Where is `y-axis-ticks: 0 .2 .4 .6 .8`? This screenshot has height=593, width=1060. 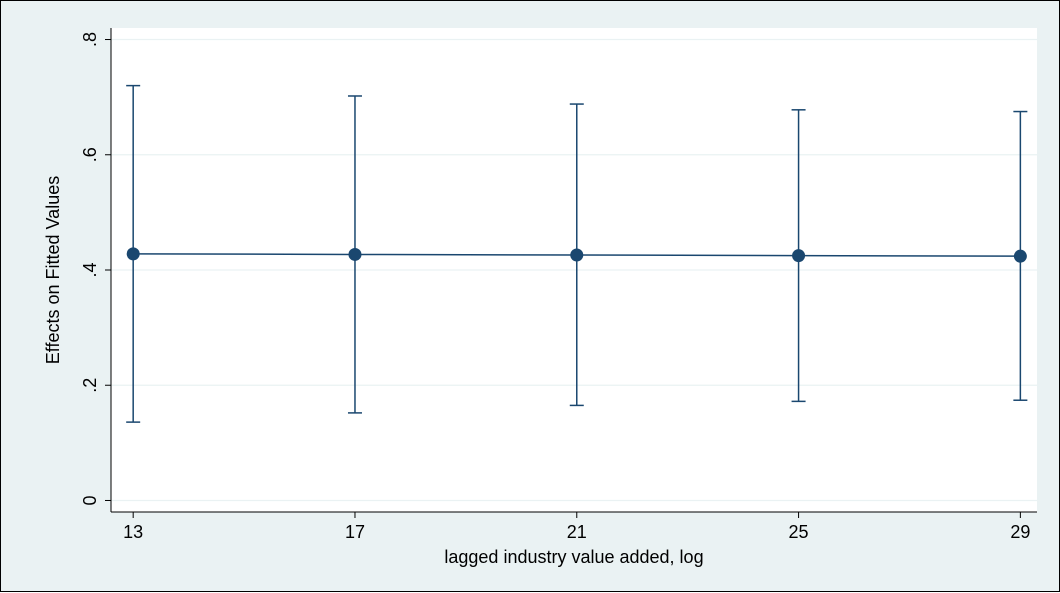 y-axis-ticks: 0 .2 .4 .6 .8 is located at coordinates (95, 268).